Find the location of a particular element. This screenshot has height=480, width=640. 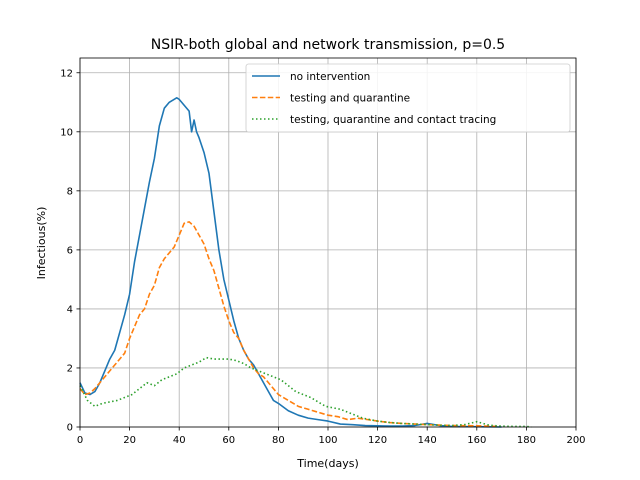

x-tick-label: 40 is located at coordinates (179, 440).